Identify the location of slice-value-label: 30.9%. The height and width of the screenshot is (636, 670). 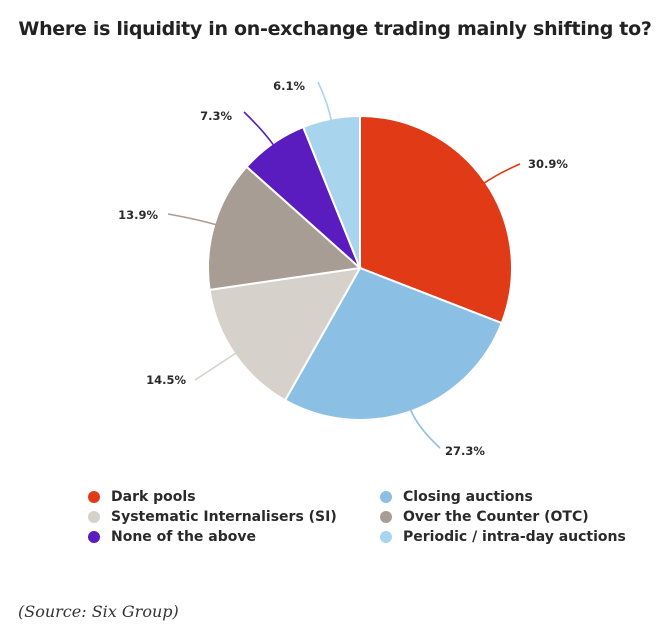
(548, 164).